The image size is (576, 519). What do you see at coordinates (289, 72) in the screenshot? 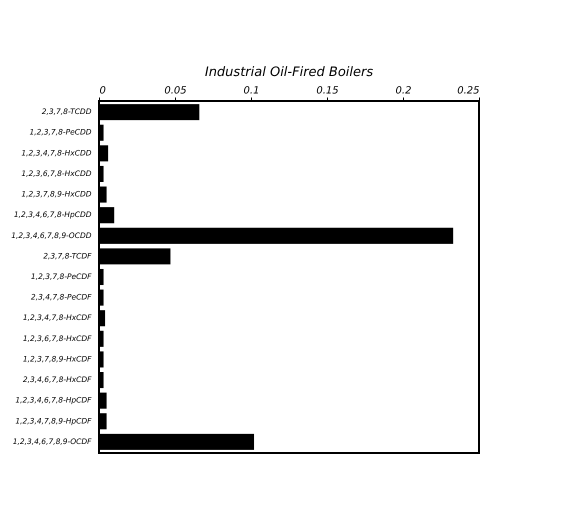
I see `chart-title: Industrial Oil-Fired Boilers` at bounding box center [289, 72].